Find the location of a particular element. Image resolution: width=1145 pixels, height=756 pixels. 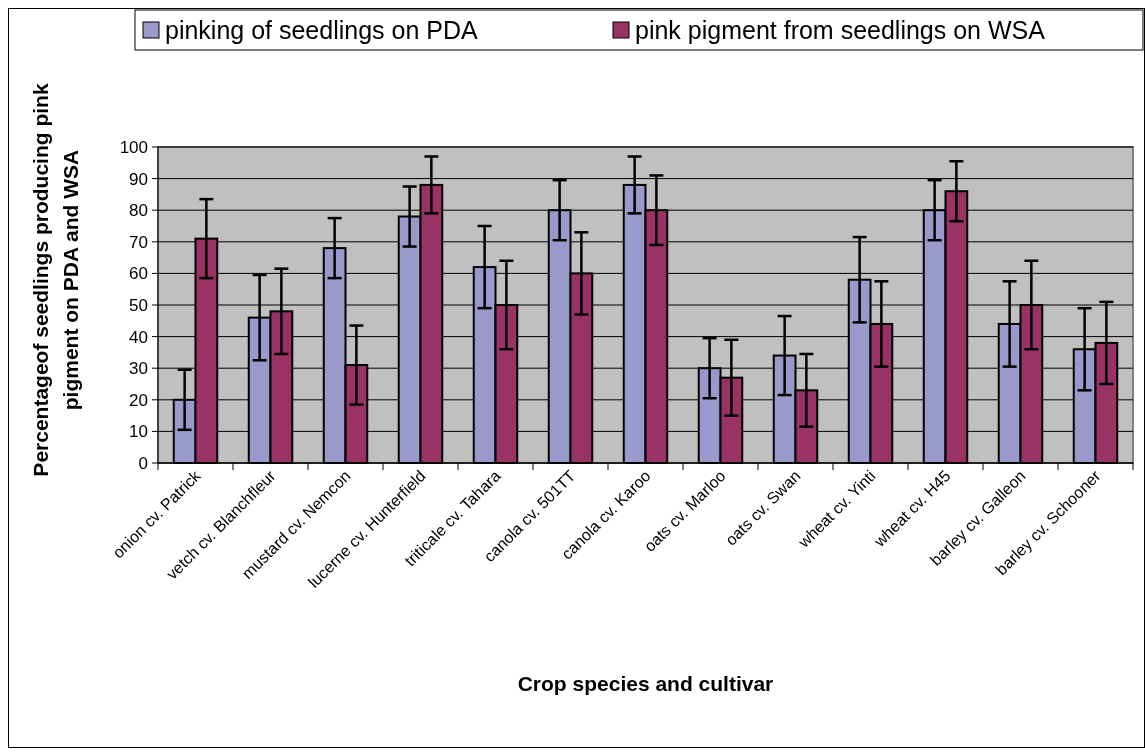

legend-label: pinking of seedlings on PDA is located at coordinates (322, 30).